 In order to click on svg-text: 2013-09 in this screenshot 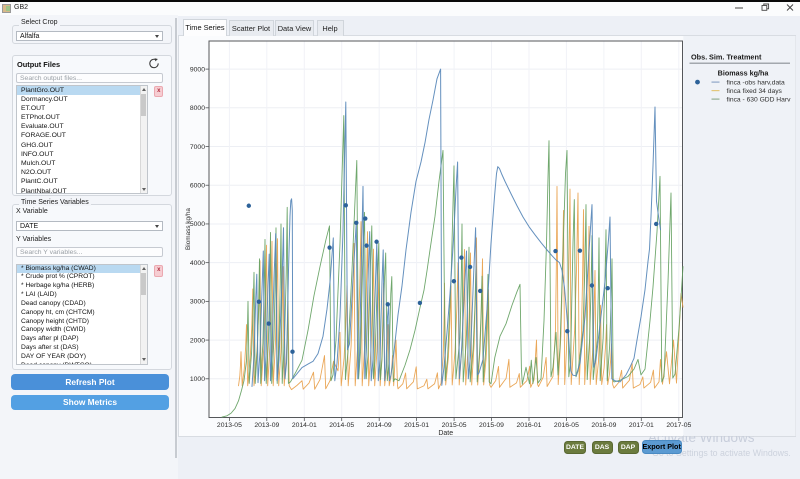, I will do `click(266, 425)`.